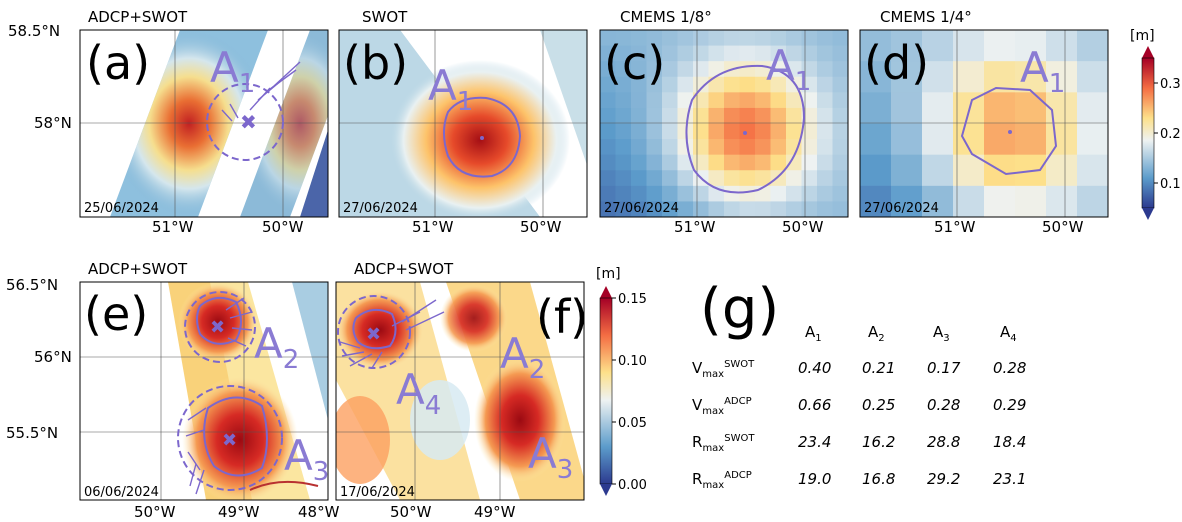 This screenshot has width=1182, height=522. Describe the element at coordinates (155, 512) in the screenshot. I see `lon-tick-50-e: 50°W` at that location.